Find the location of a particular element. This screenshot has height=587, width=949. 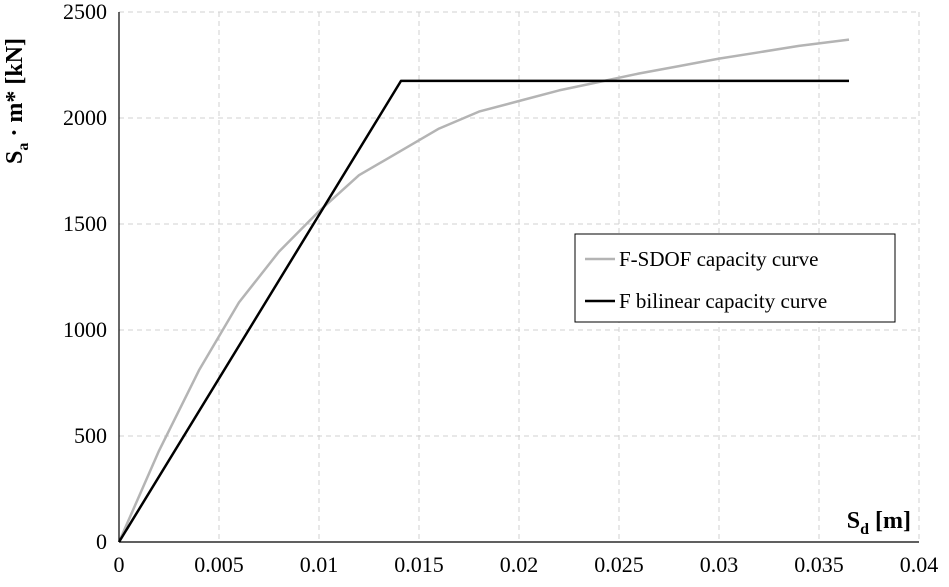

x-tick-labels: 0 0.005 0.01 0.015 0.02 0.025 0.03 0.035 0.04 is located at coordinates (526, 564).